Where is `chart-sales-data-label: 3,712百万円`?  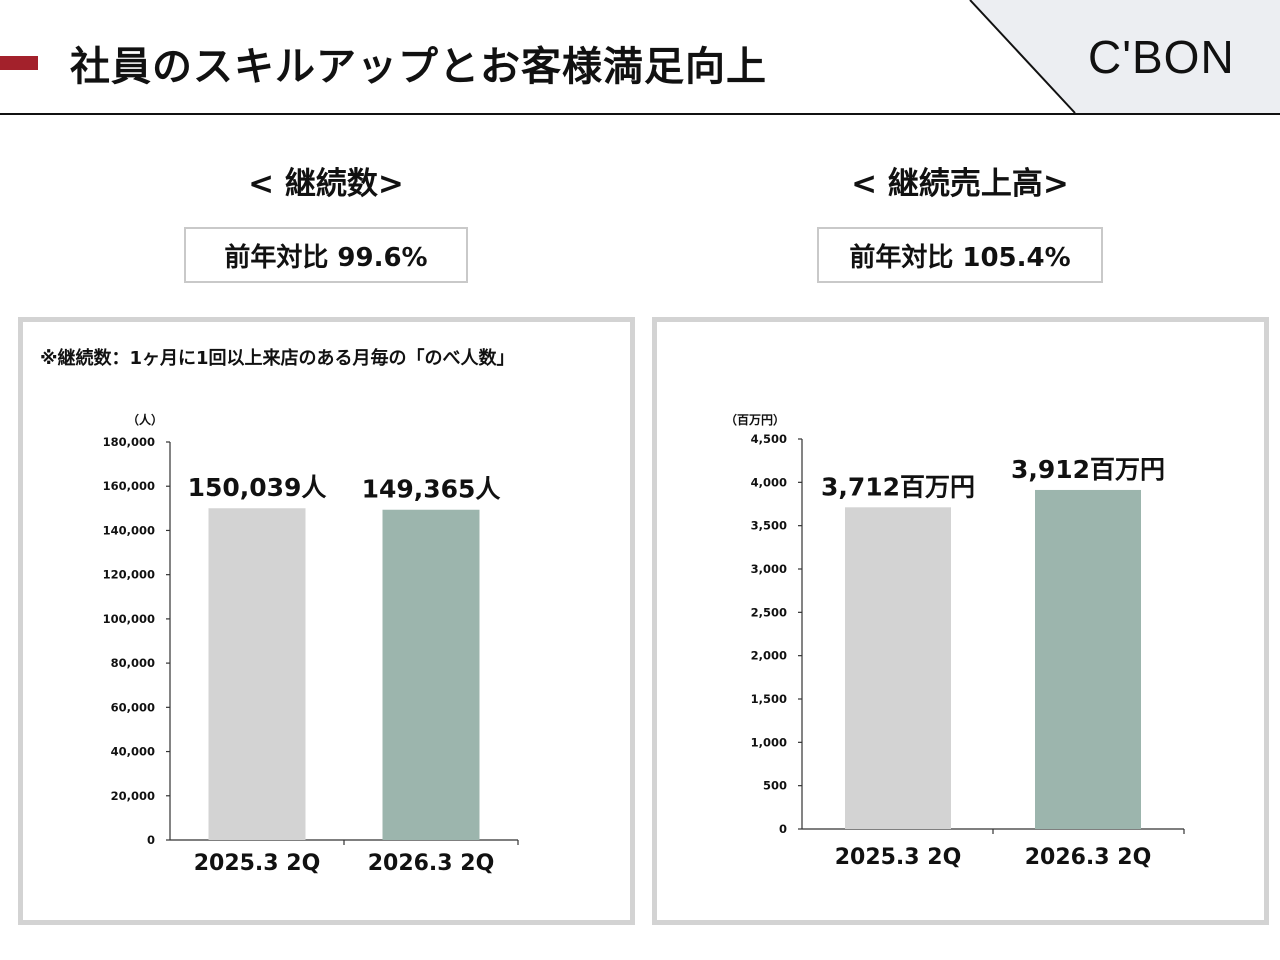
chart-sales-data-label: 3,712百万円 is located at coordinates (898, 486).